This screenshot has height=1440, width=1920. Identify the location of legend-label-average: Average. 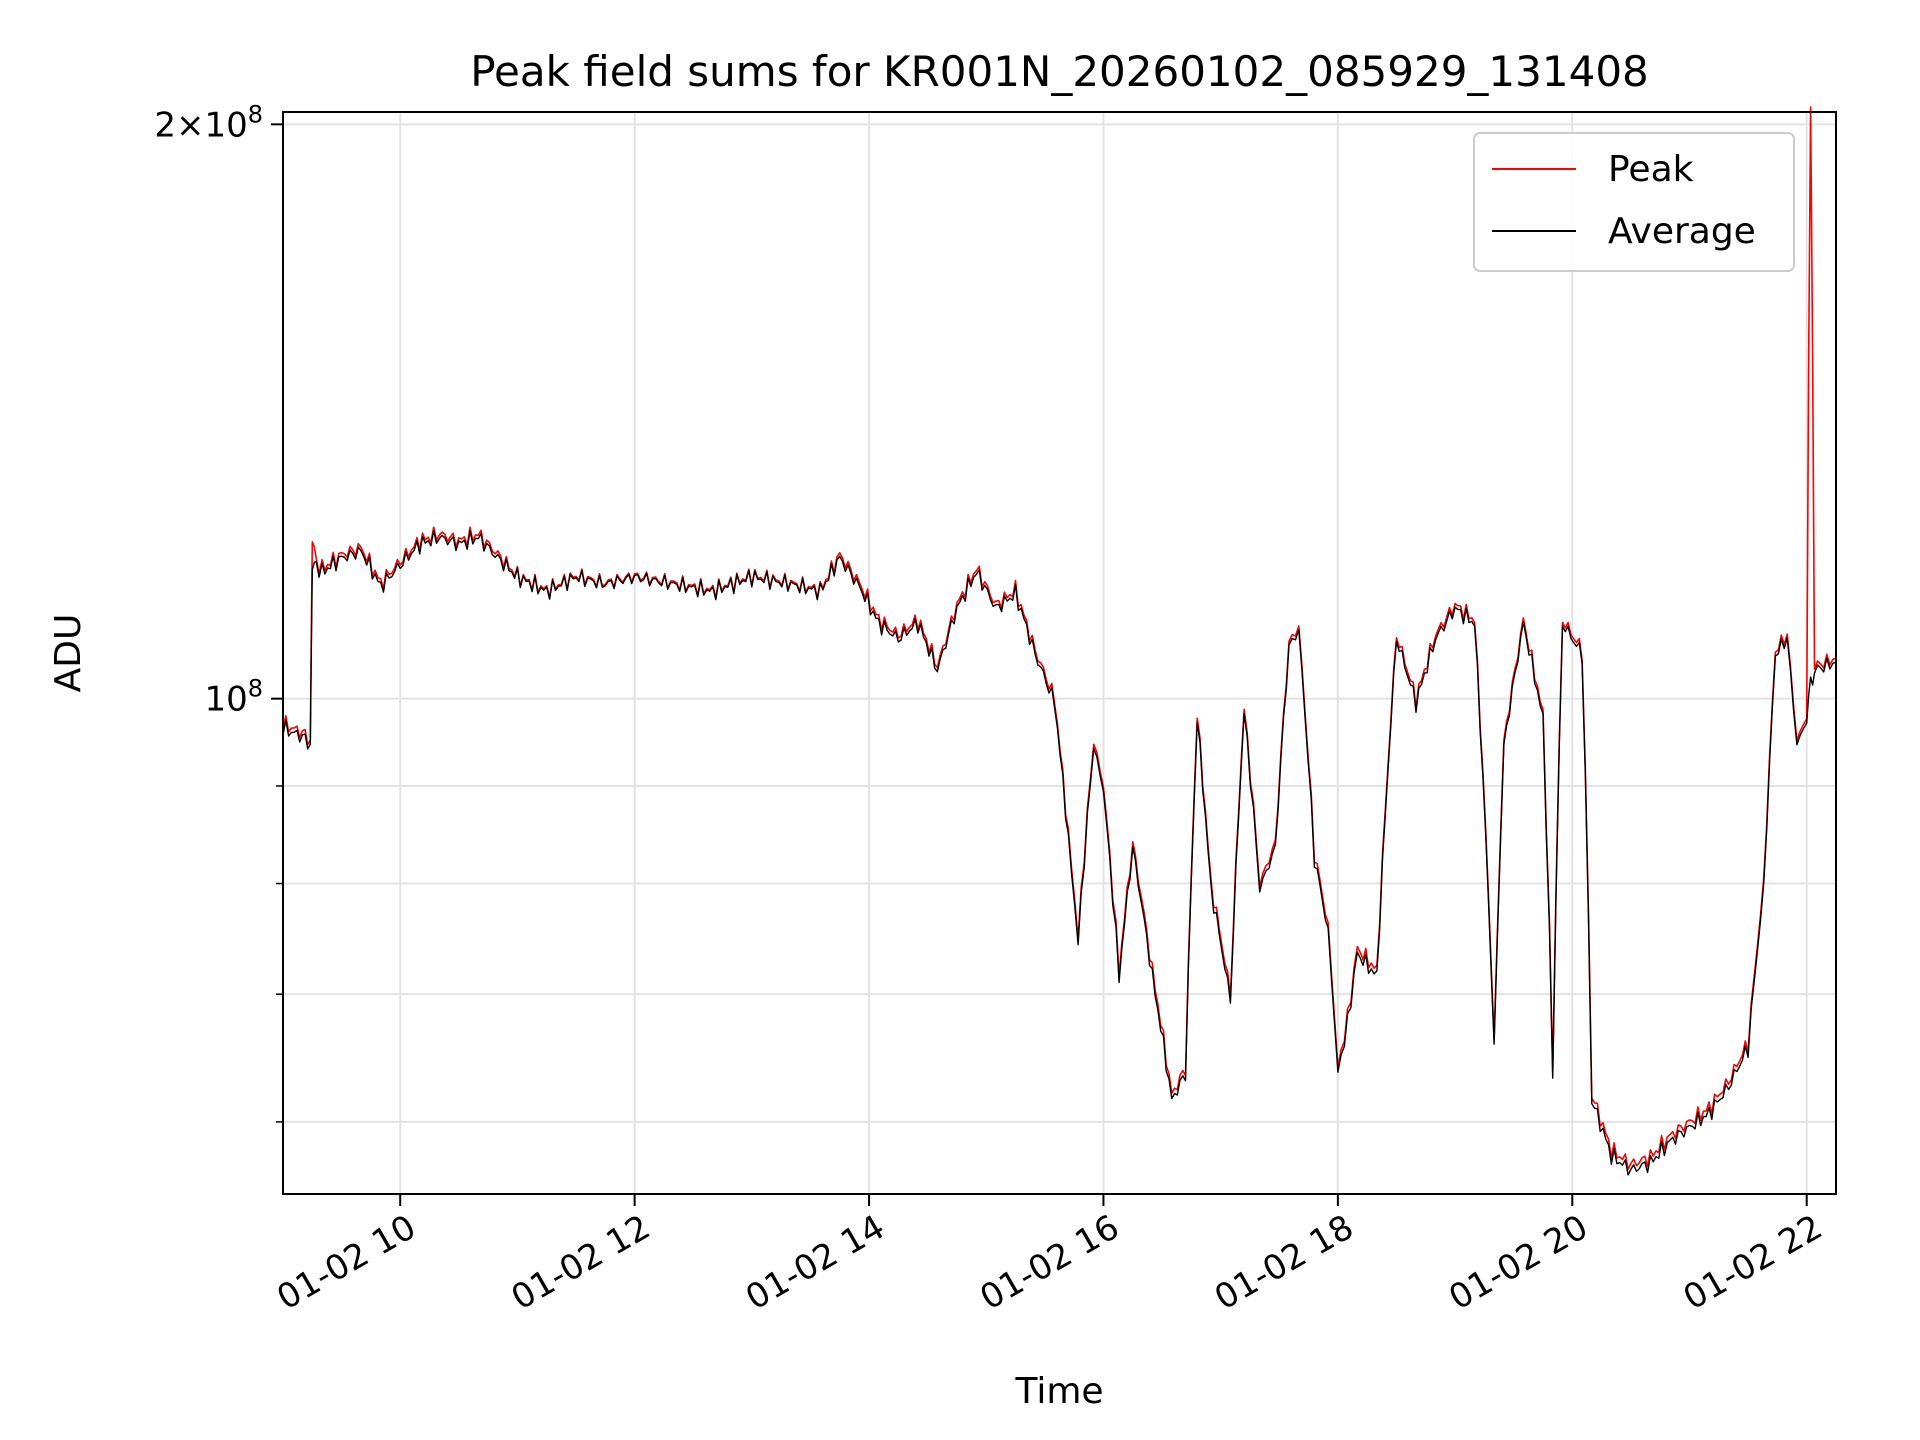
(1682, 231).